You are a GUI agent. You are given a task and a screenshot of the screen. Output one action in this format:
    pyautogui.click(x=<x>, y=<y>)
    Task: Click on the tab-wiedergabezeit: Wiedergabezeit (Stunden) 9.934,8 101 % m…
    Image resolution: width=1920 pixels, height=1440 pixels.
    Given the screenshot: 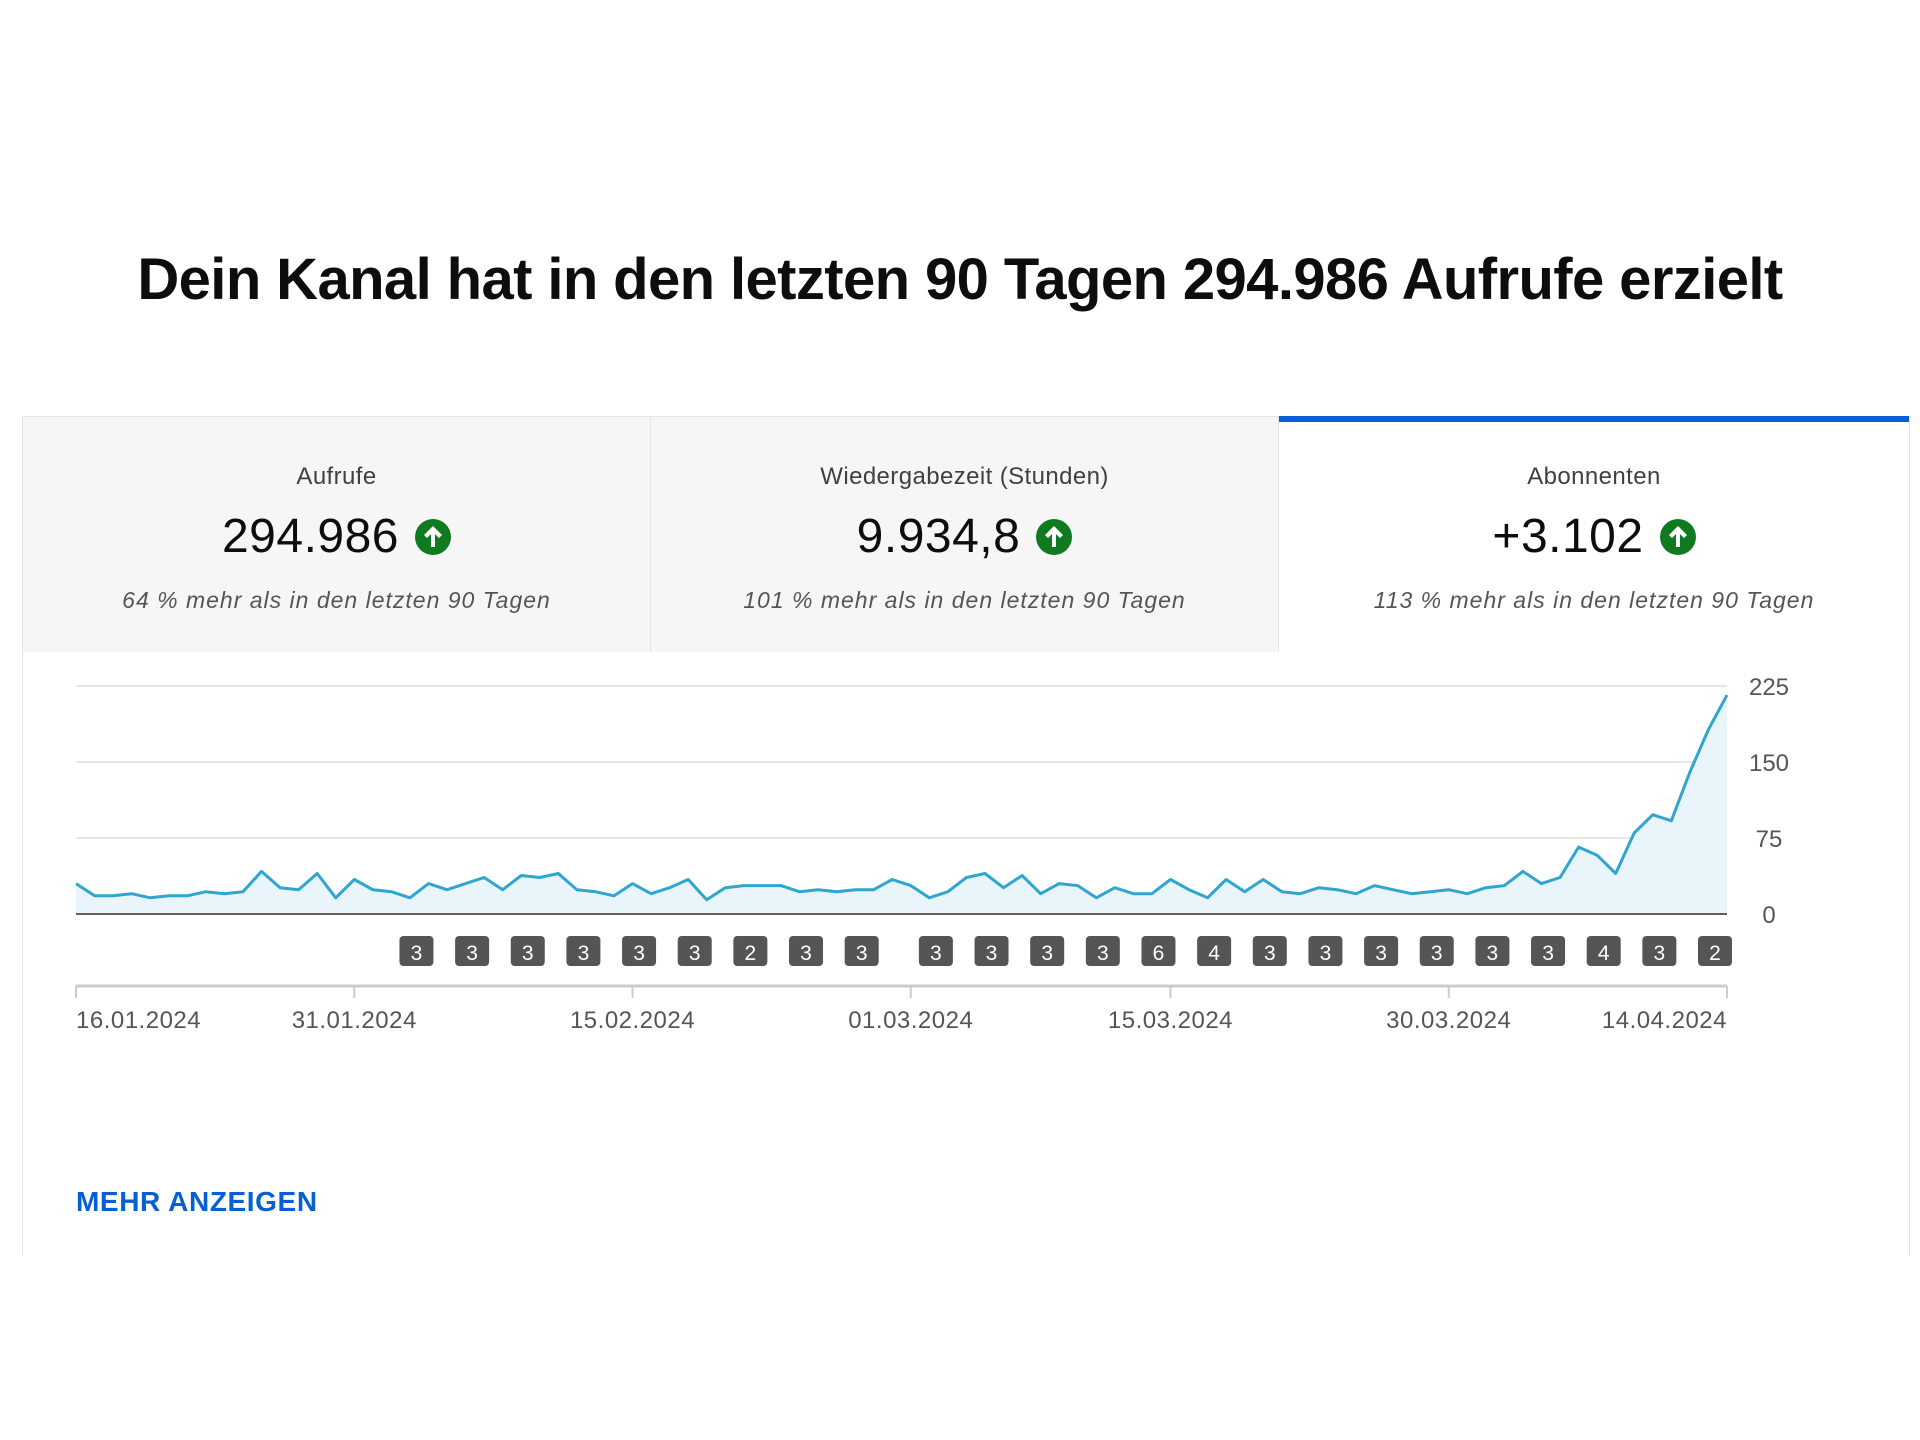 What is the action you would take?
    pyautogui.click(x=965, y=534)
    